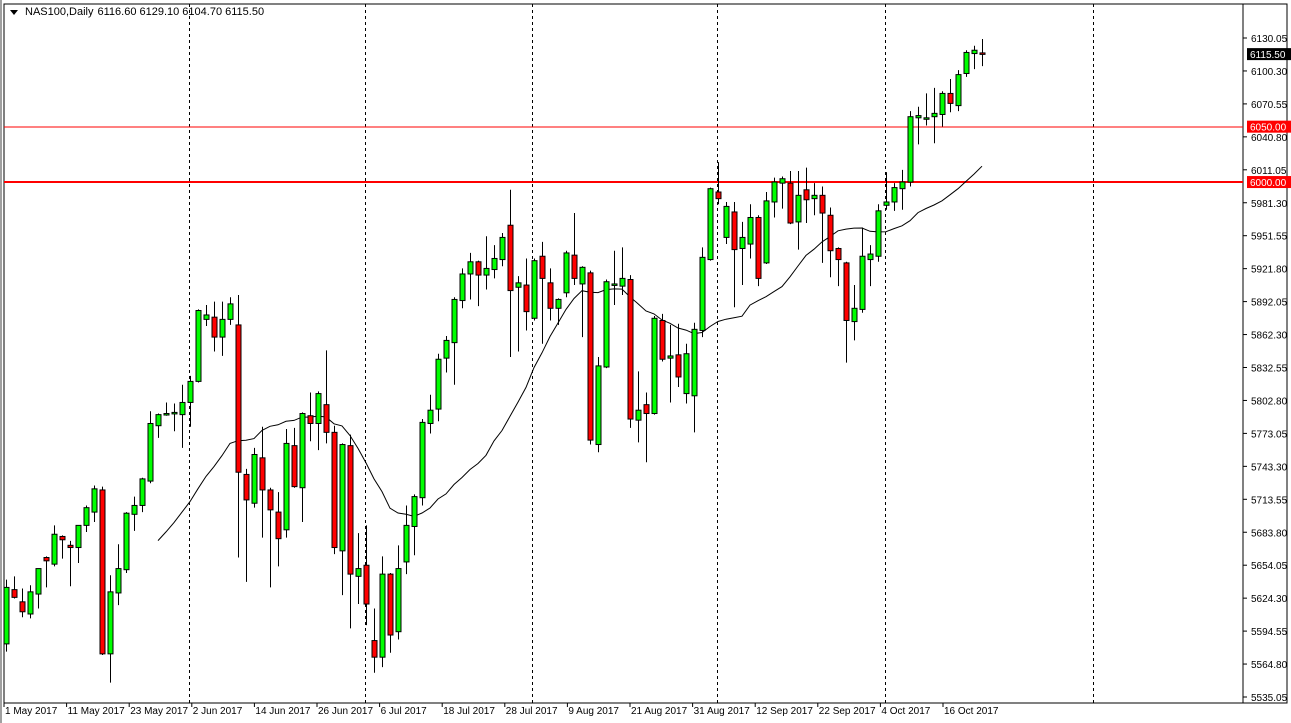 The image size is (1291, 723). I want to click on y-tick-label: 5535.05, so click(1269, 698).